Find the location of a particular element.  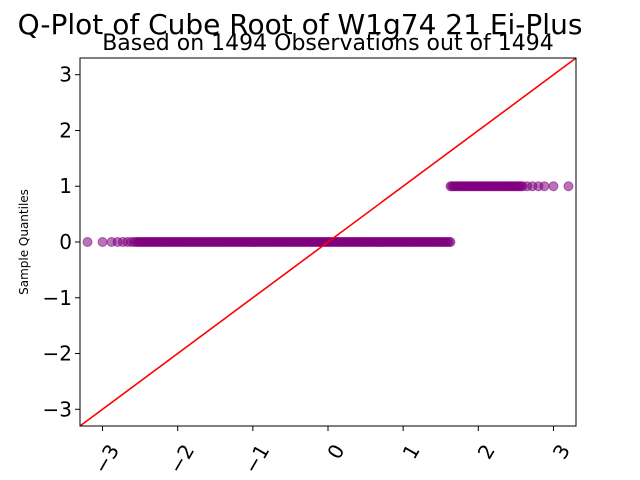

x-tick-label: −2 is located at coordinates (182, 459).